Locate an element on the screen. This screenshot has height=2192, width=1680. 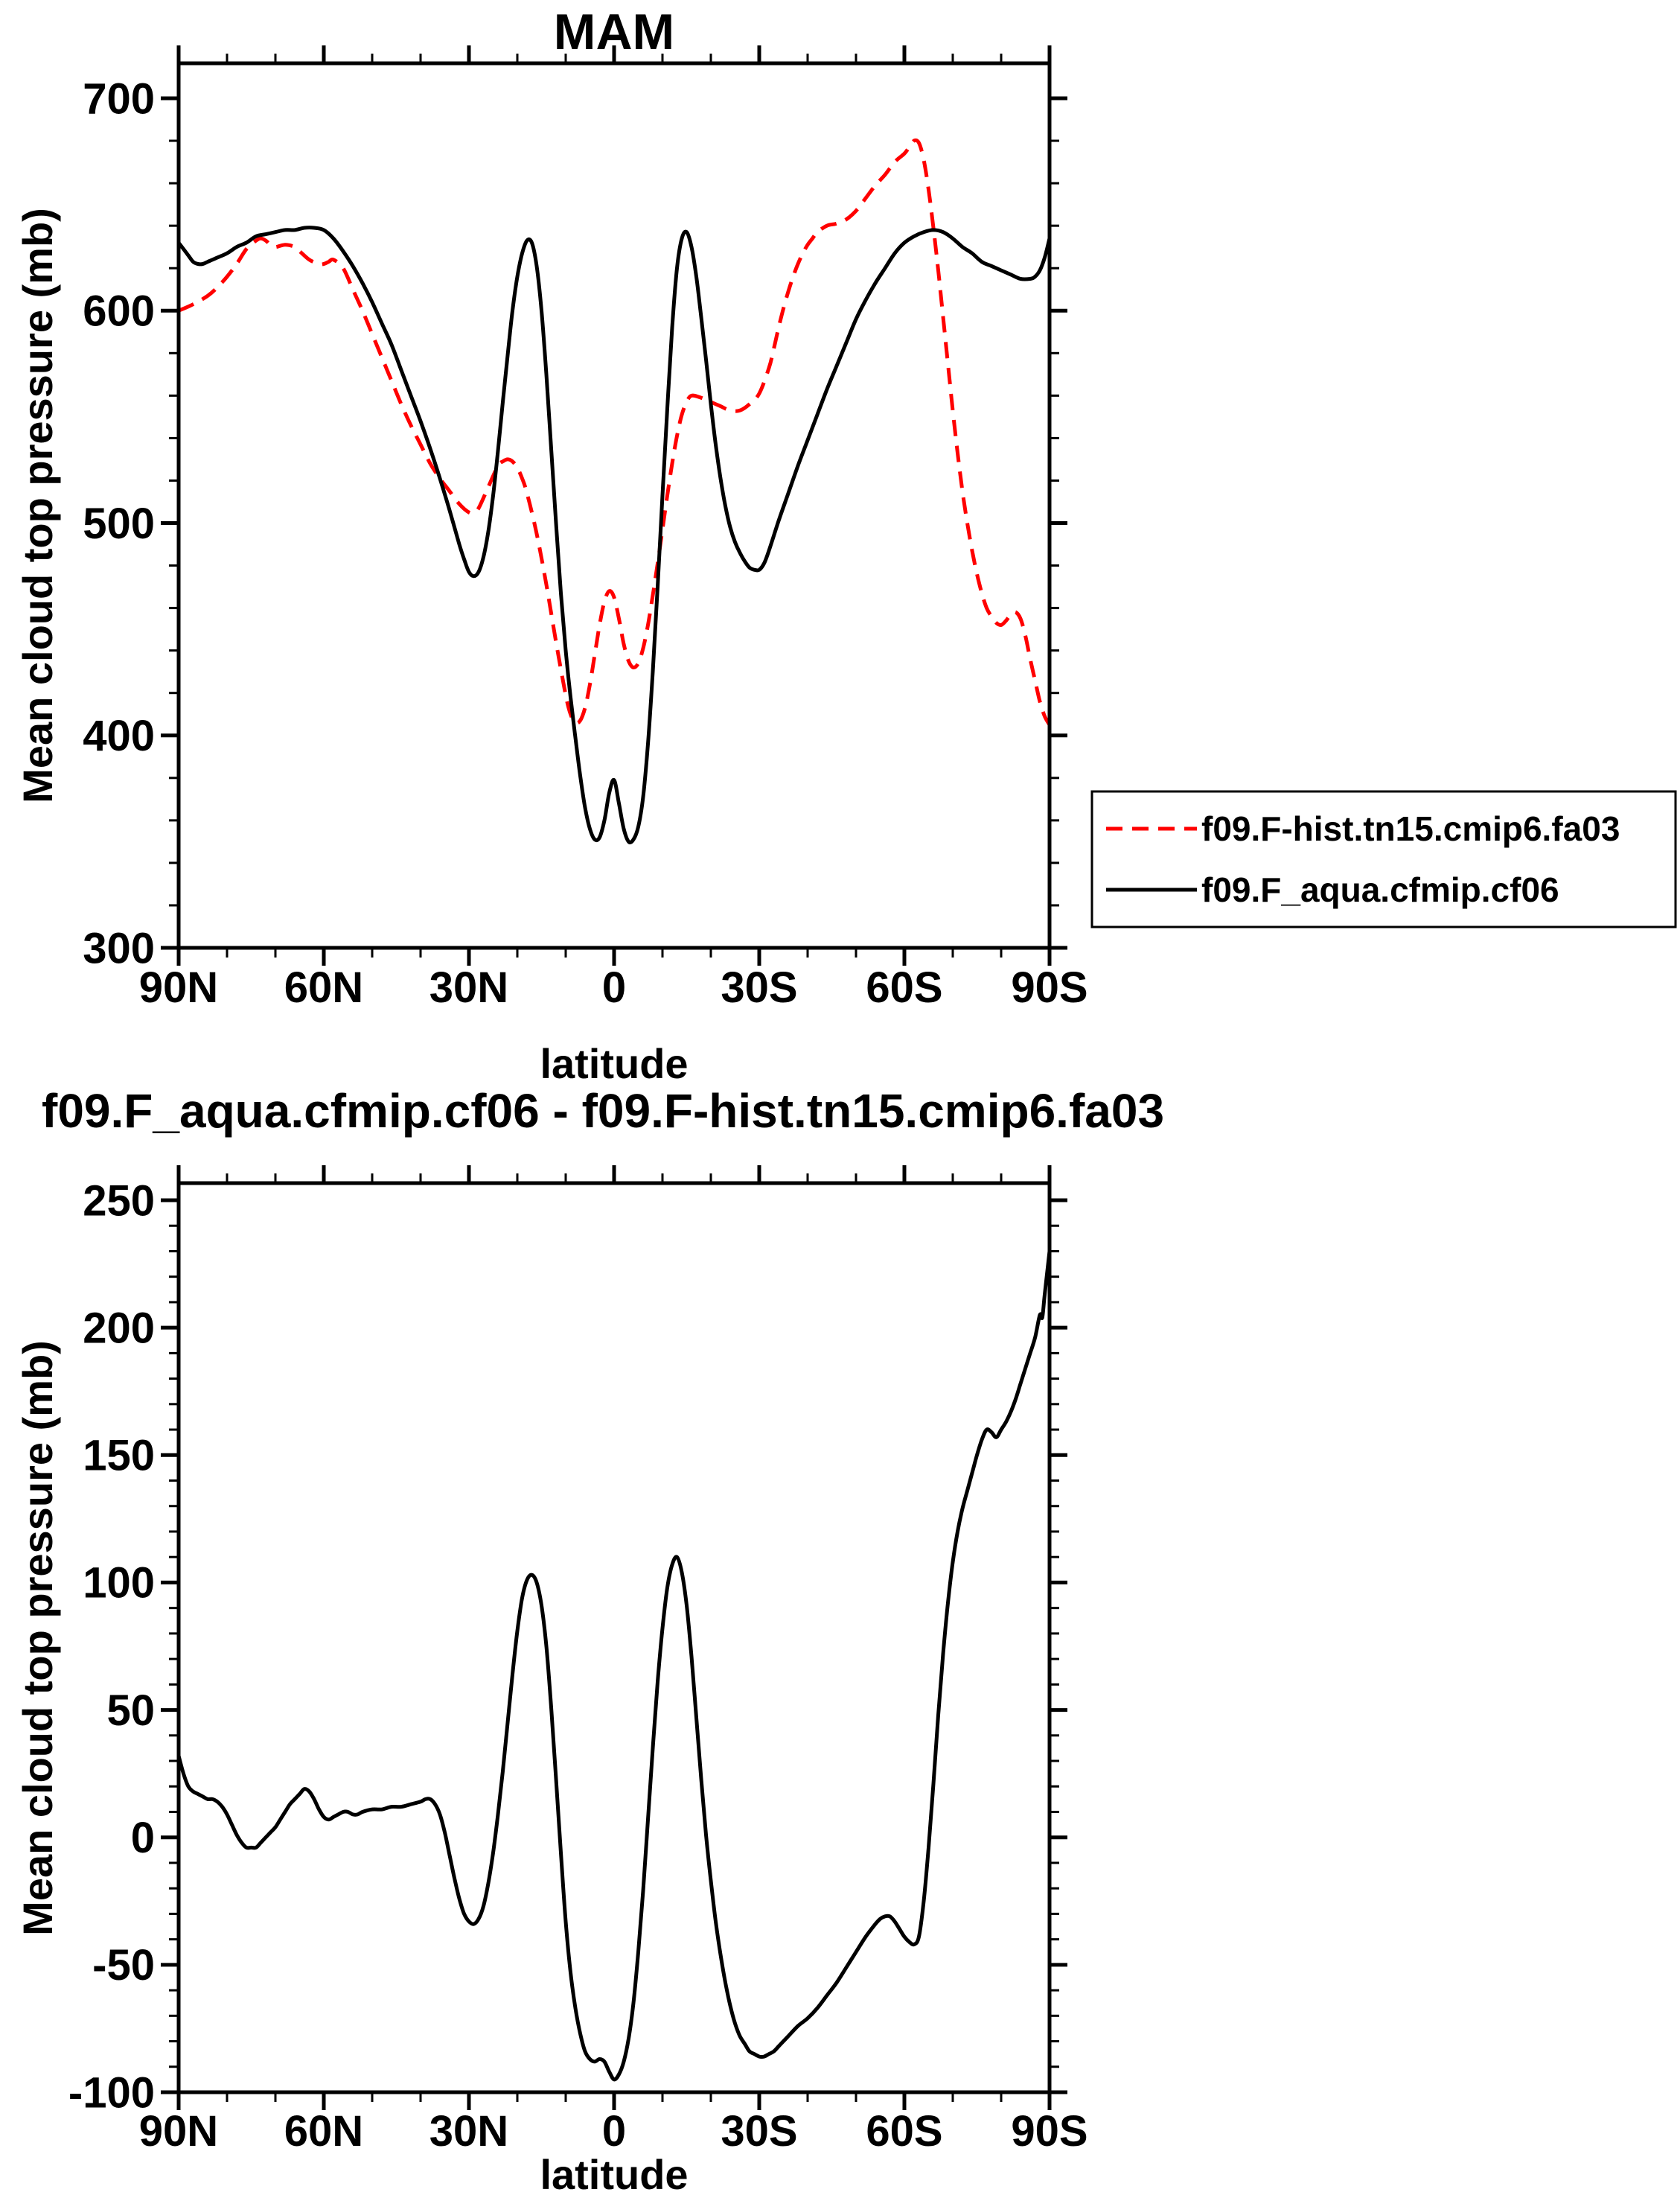
series-line-f09-f-aqua-cfmip-cf06 is located at coordinates (614, 535).